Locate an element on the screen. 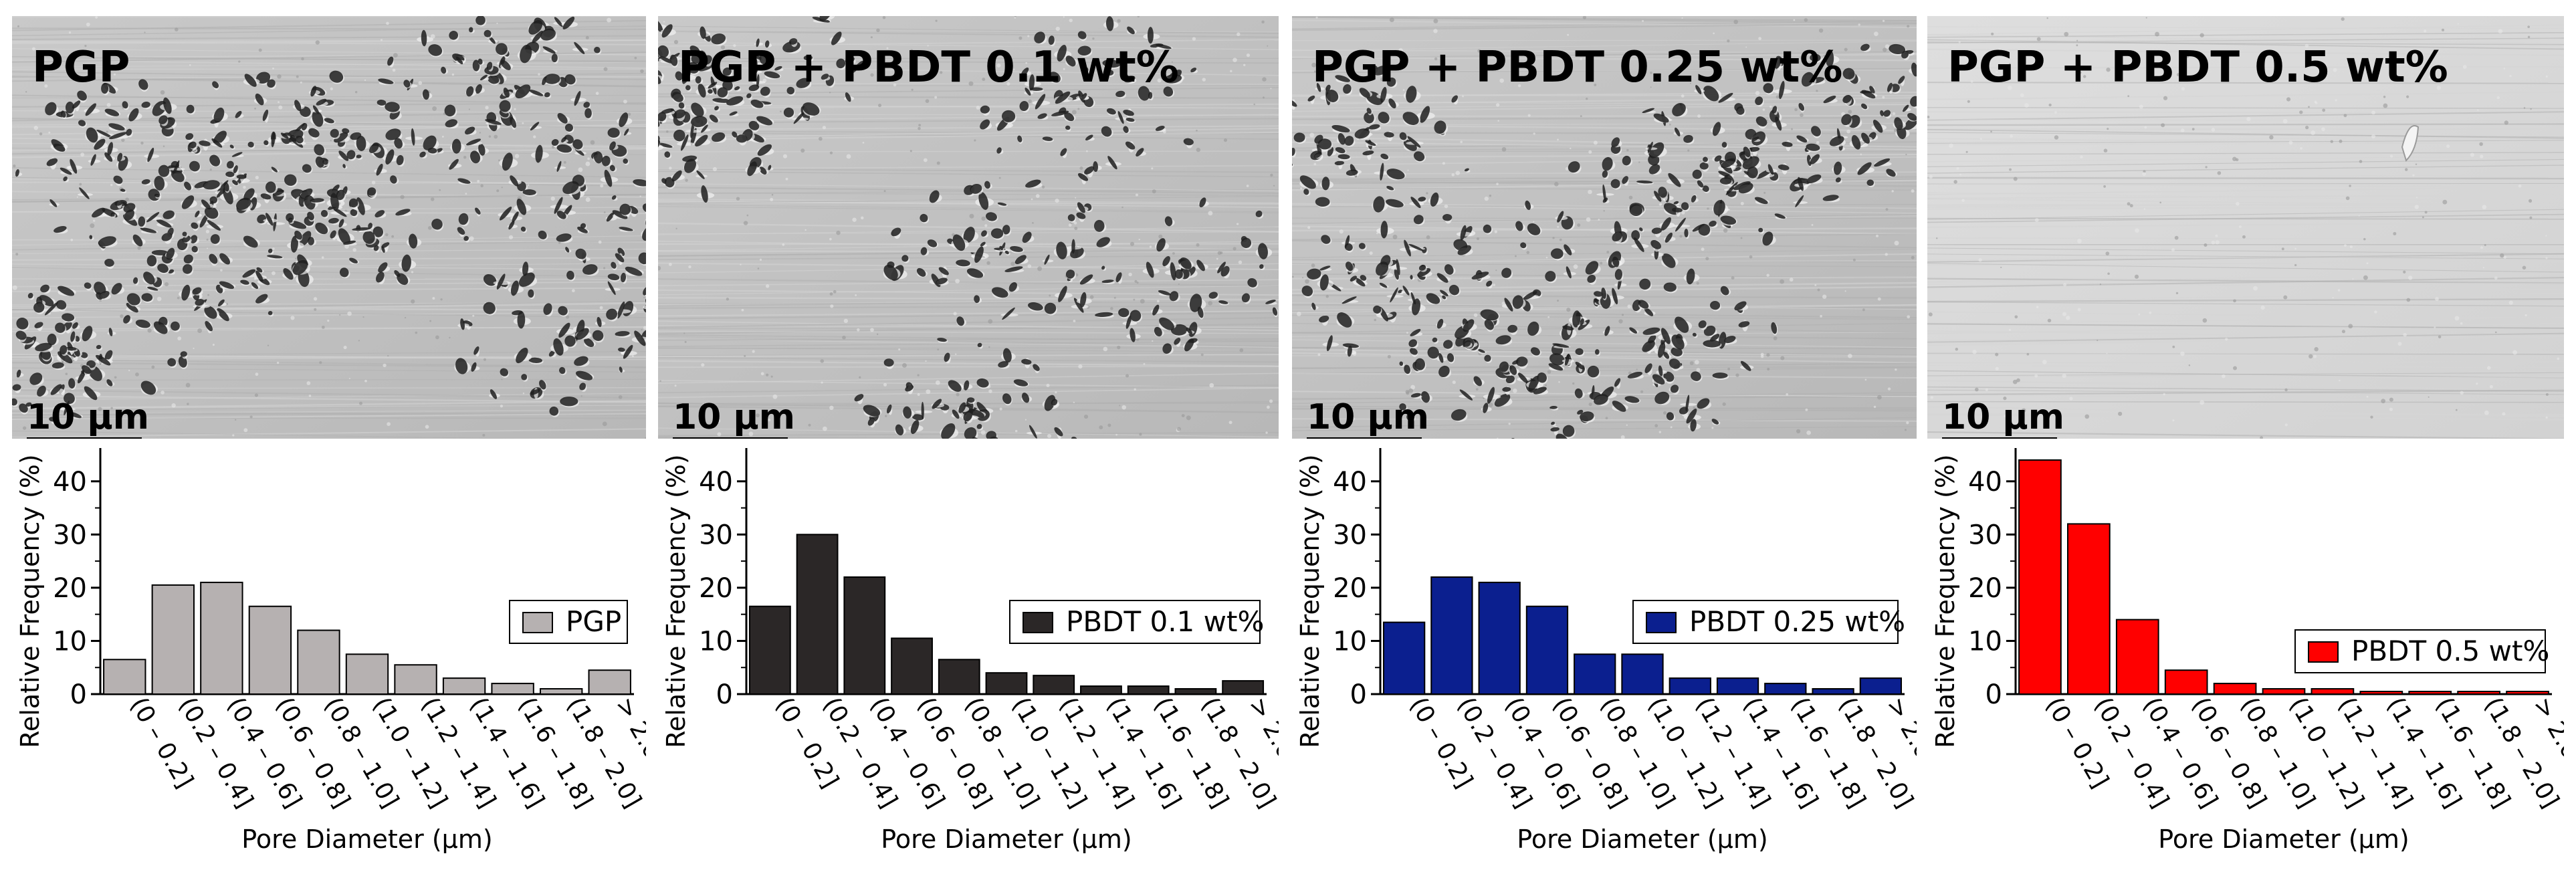 The image size is (2576, 876). y-tick-label: 30 is located at coordinates (1350, 535).